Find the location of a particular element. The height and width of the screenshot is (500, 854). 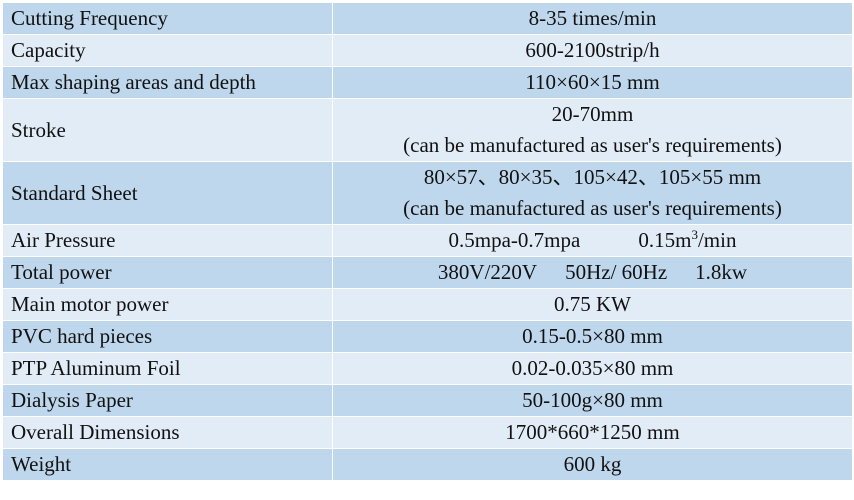

table-row: Overall Dimensions 1700*660*1250 mm is located at coordinates (427, 432).